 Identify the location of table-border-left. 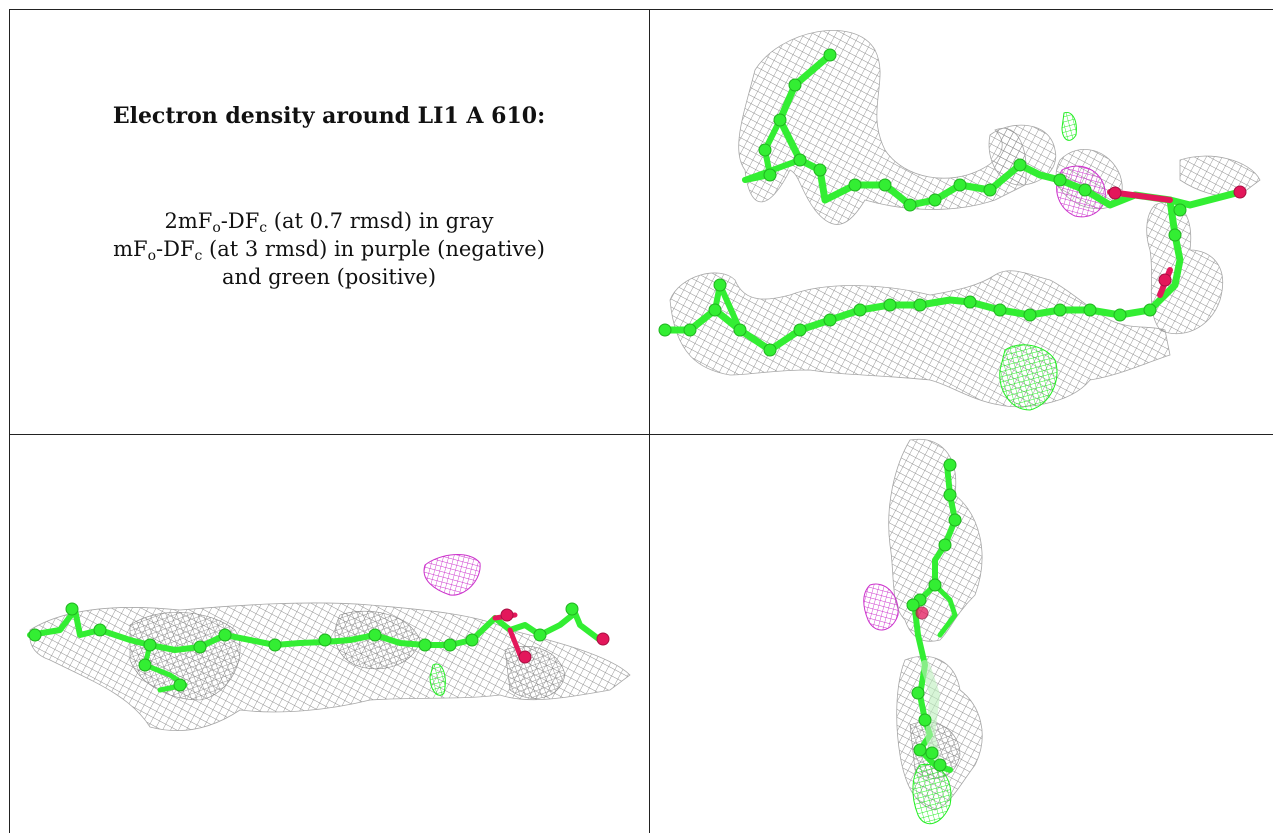
(9, 421).